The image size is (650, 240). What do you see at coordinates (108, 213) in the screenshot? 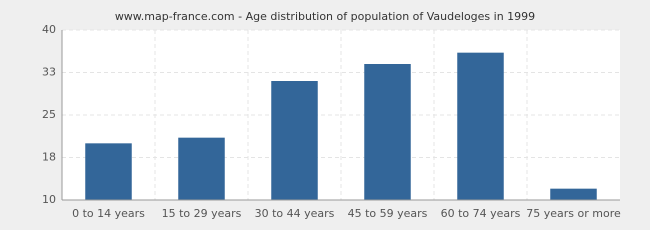
I see `x-tick-label: 0 to 14 years` at bounding box center [108, 213].